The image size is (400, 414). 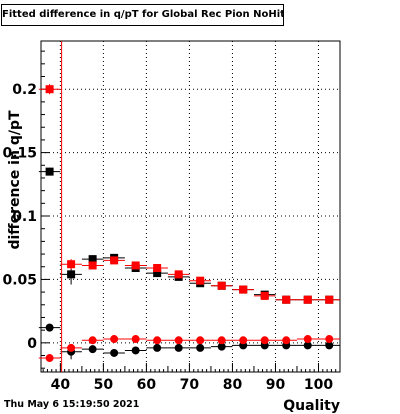 What do you see at coordinates (32, 344) in the screenshot?
I see `y-tick-label: 0` at bounding box center [32, 344].